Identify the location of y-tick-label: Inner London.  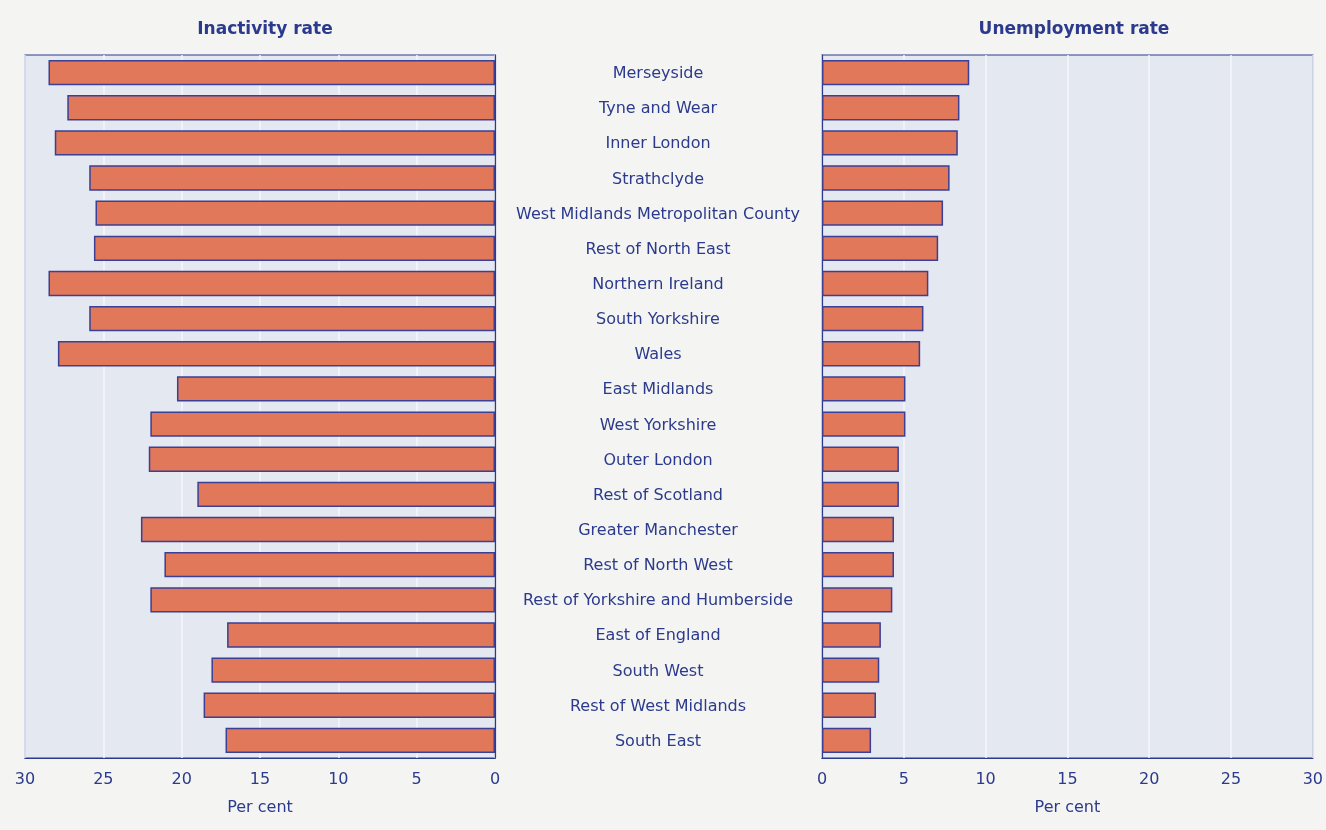
(658, 143).